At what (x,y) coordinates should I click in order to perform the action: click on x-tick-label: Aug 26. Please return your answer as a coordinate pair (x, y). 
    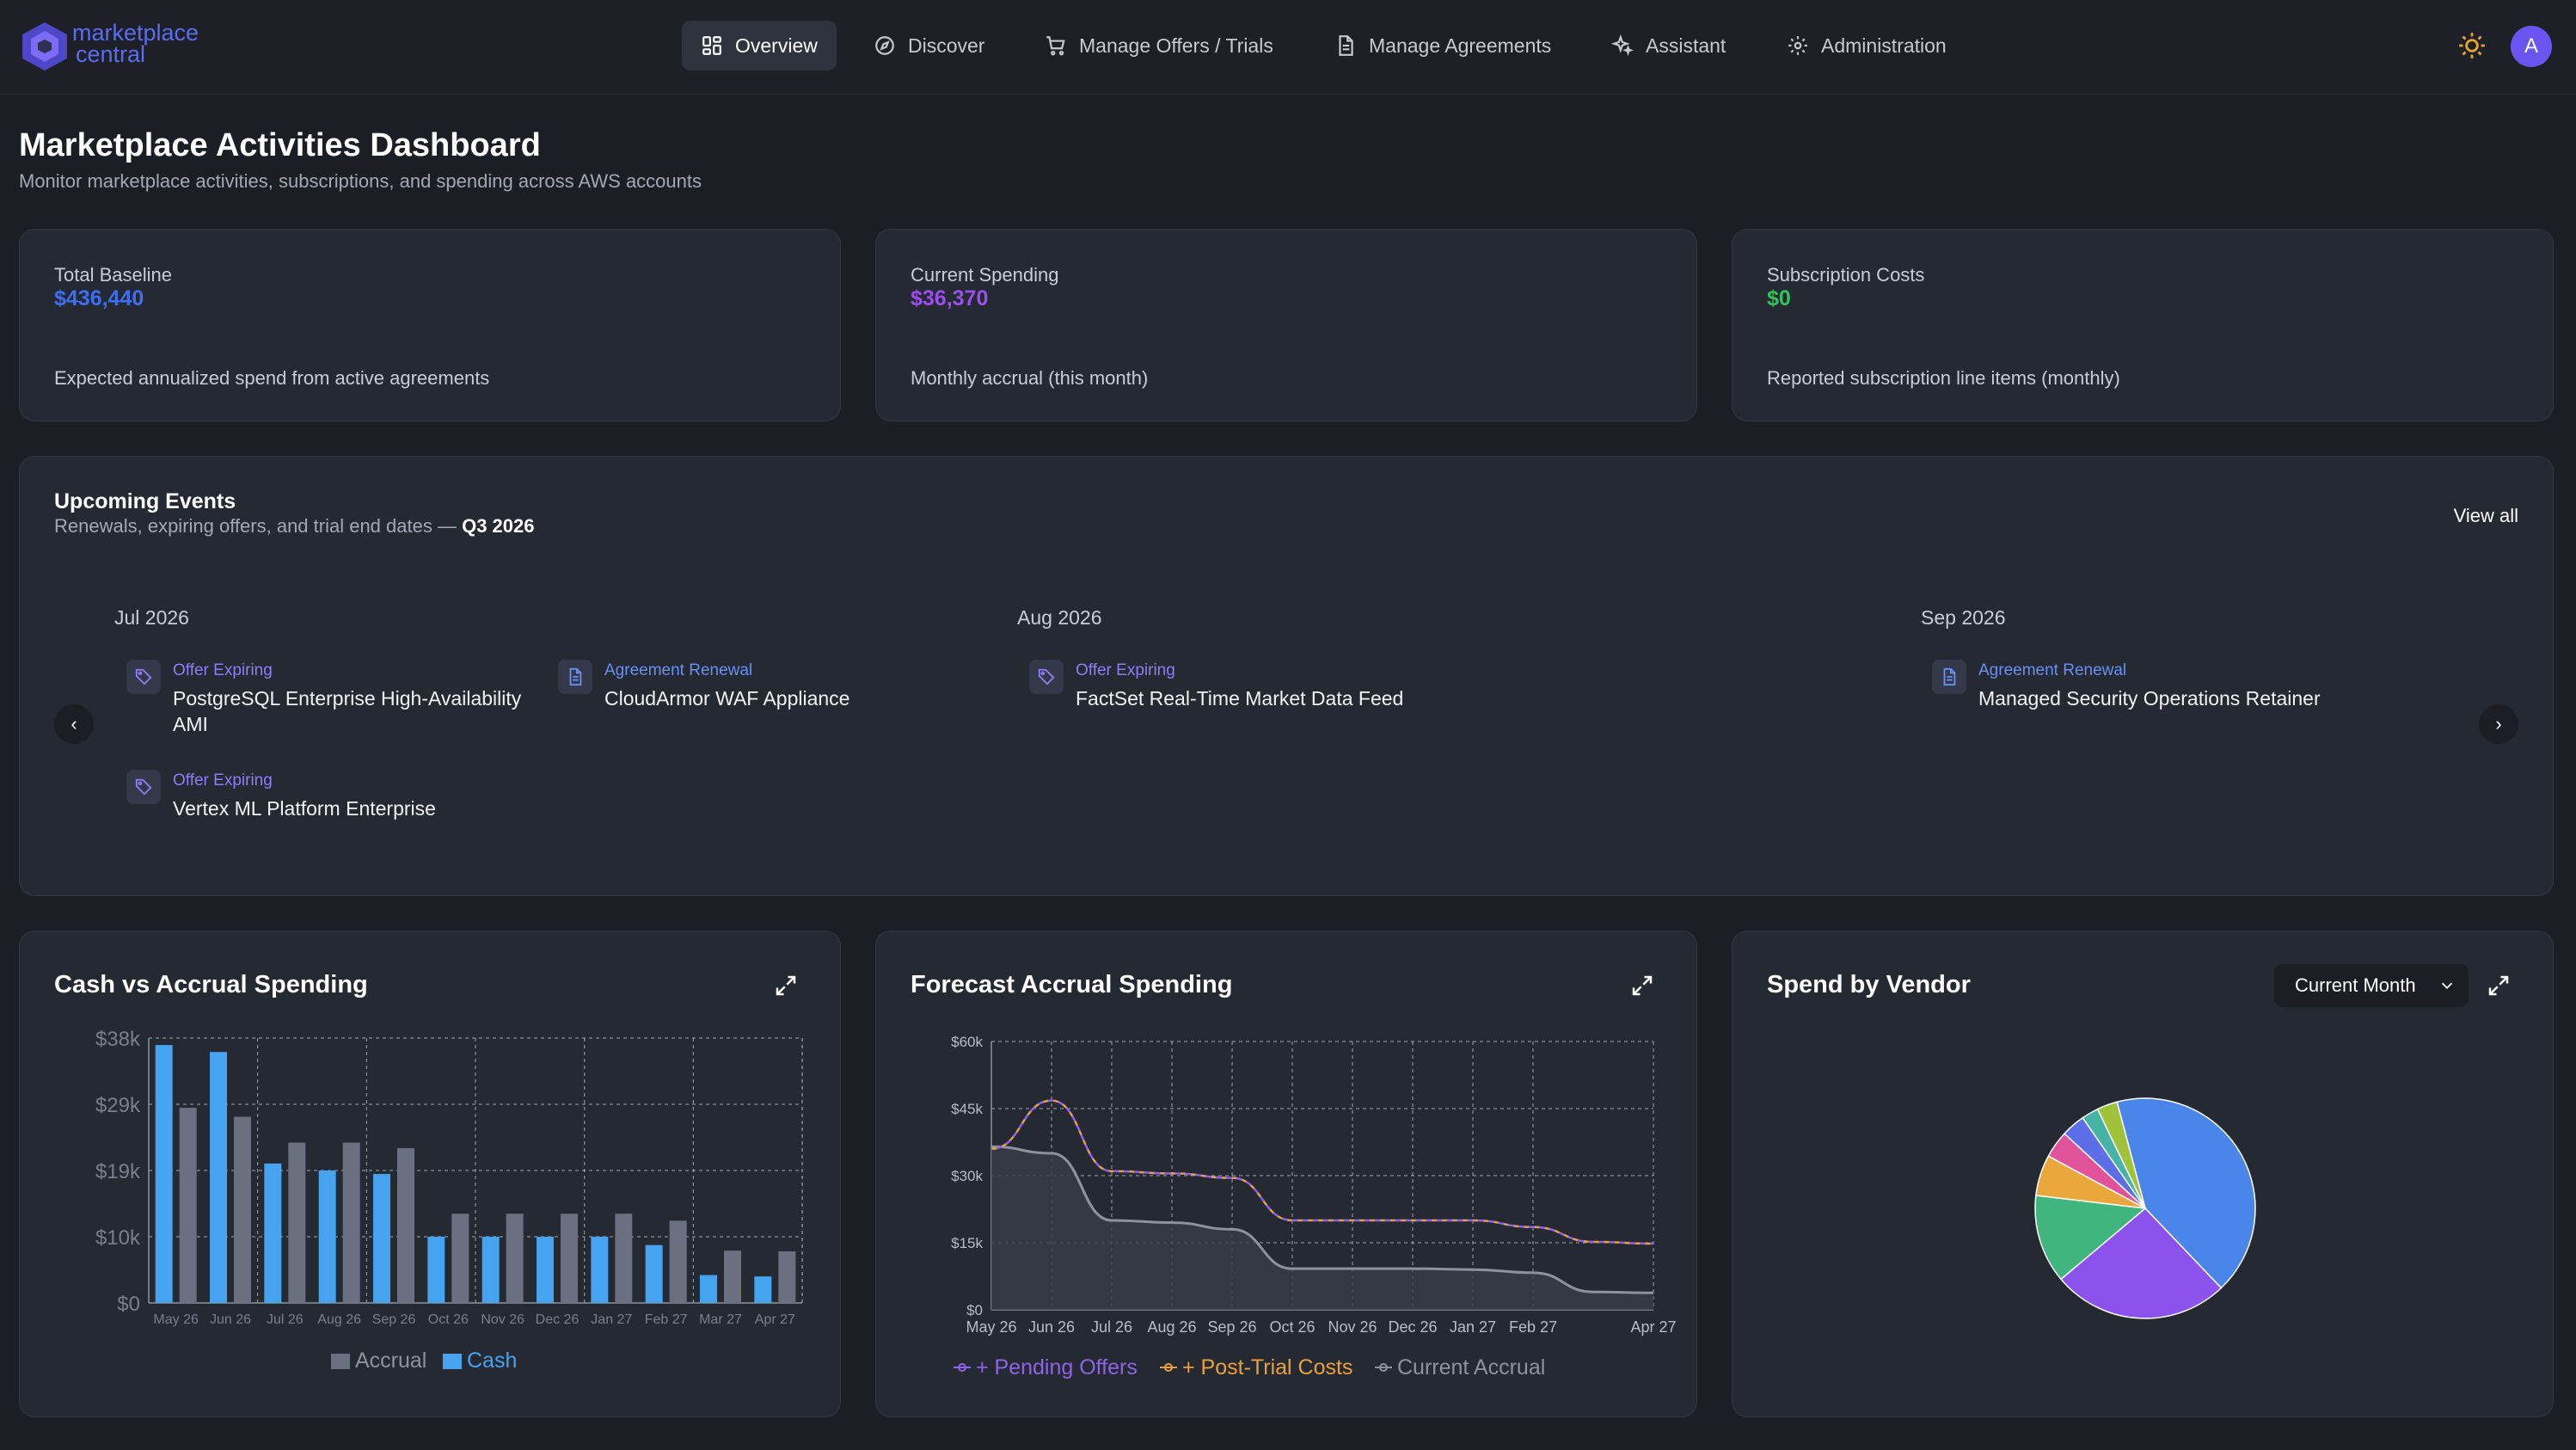
    Looking at the image, I should click on (339, 1319).